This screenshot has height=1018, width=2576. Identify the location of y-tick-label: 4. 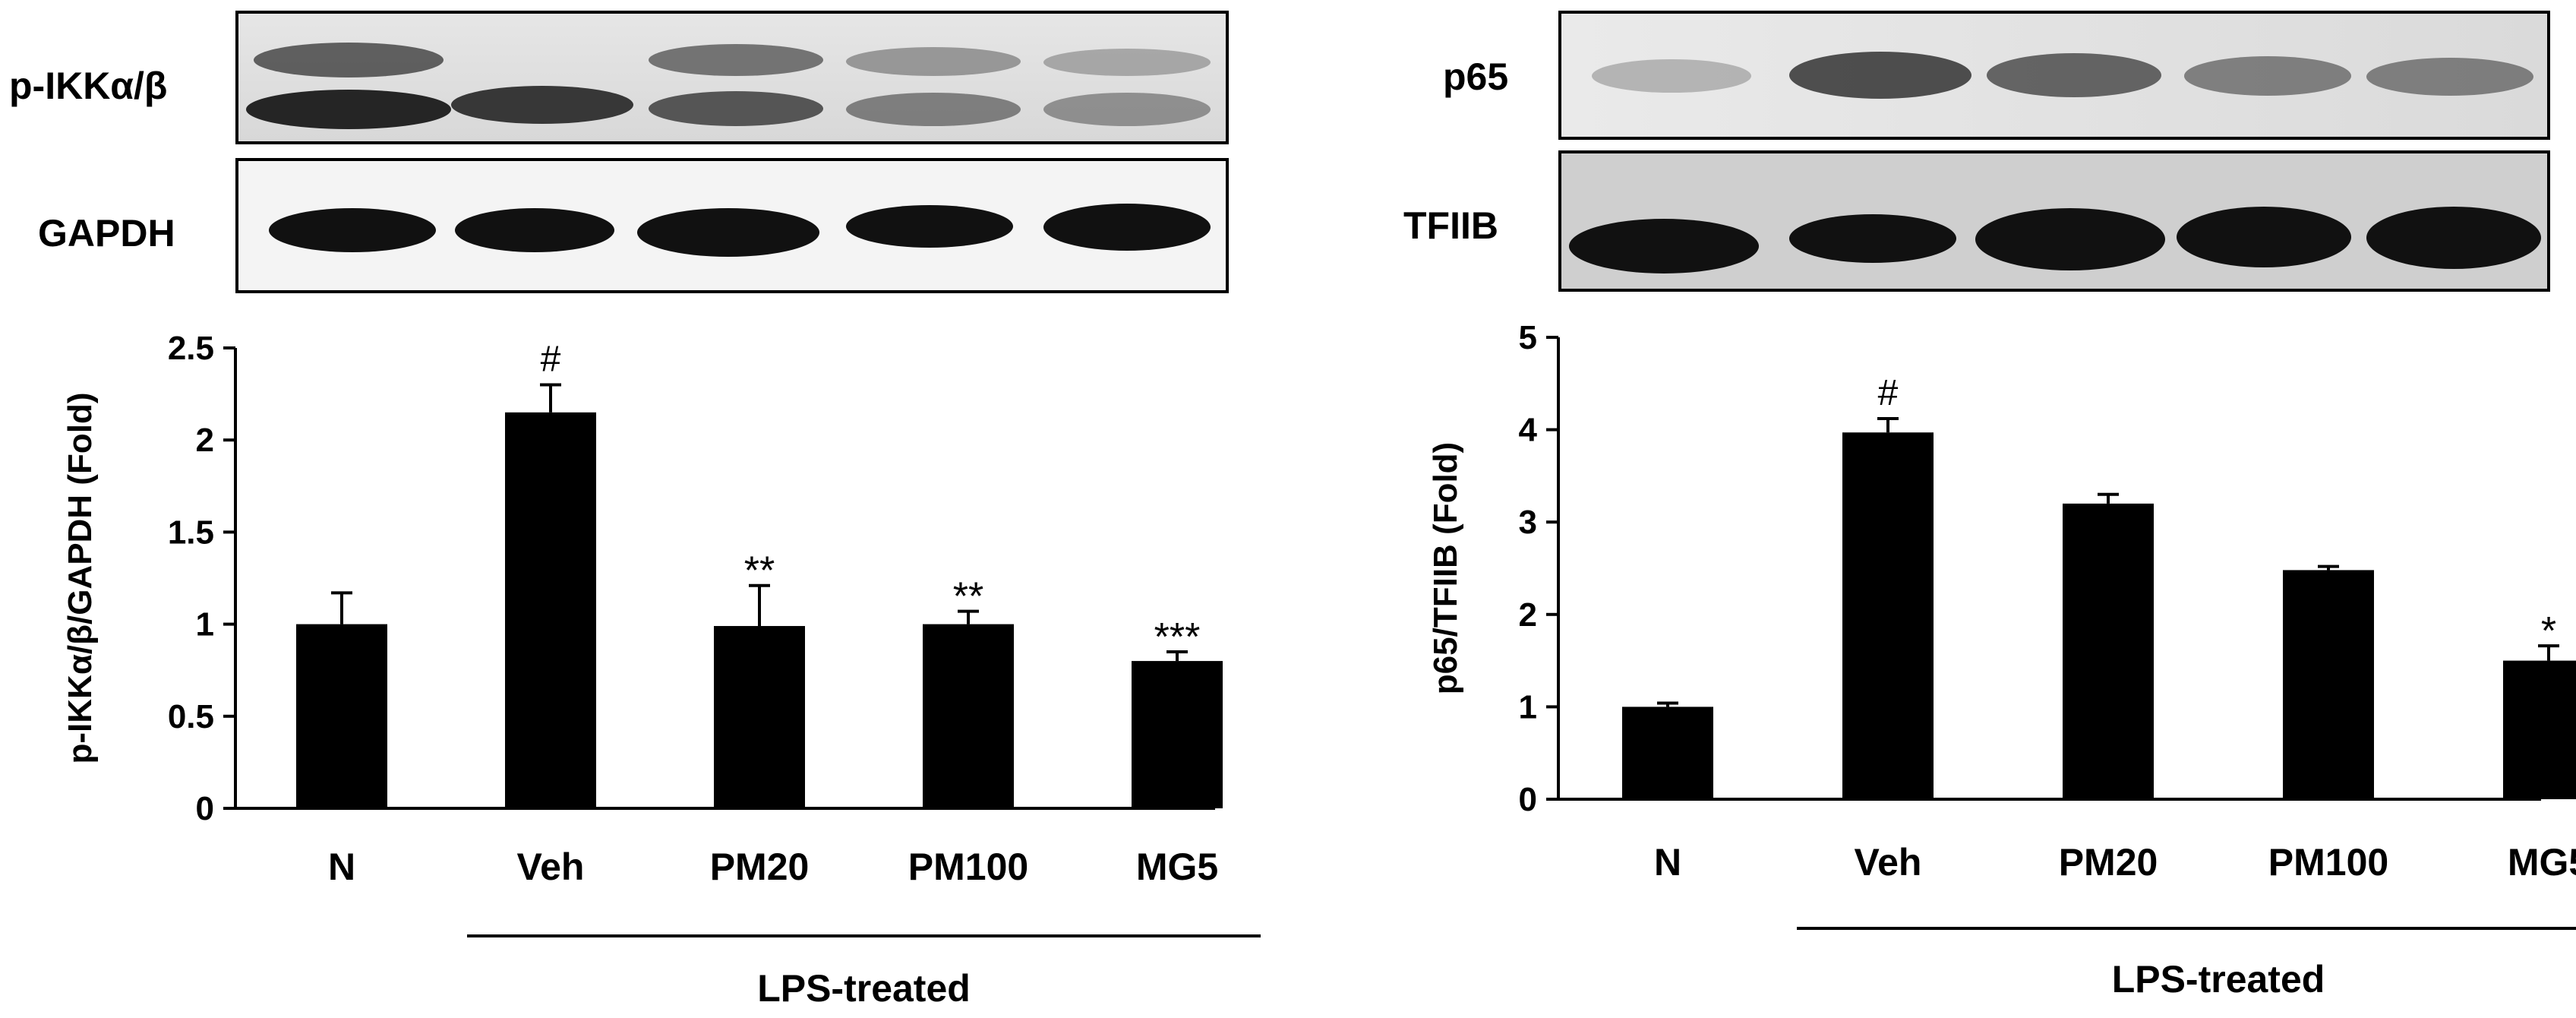
(1528, 430).